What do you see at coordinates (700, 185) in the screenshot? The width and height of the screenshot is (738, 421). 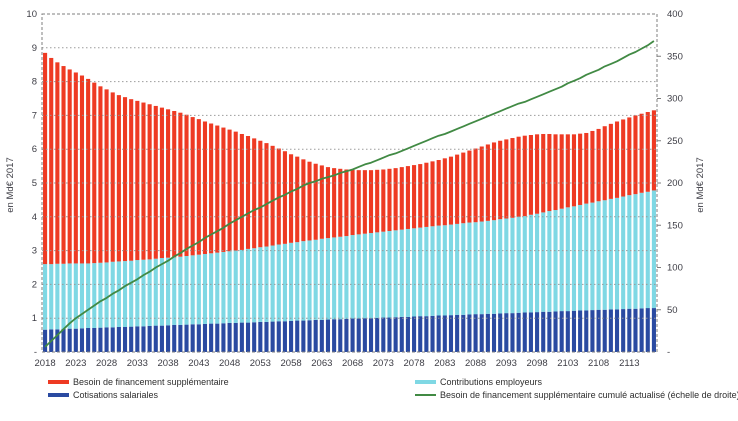 I see `right-axis-title: en Md€ 2017` at bounding box center [700, 185].